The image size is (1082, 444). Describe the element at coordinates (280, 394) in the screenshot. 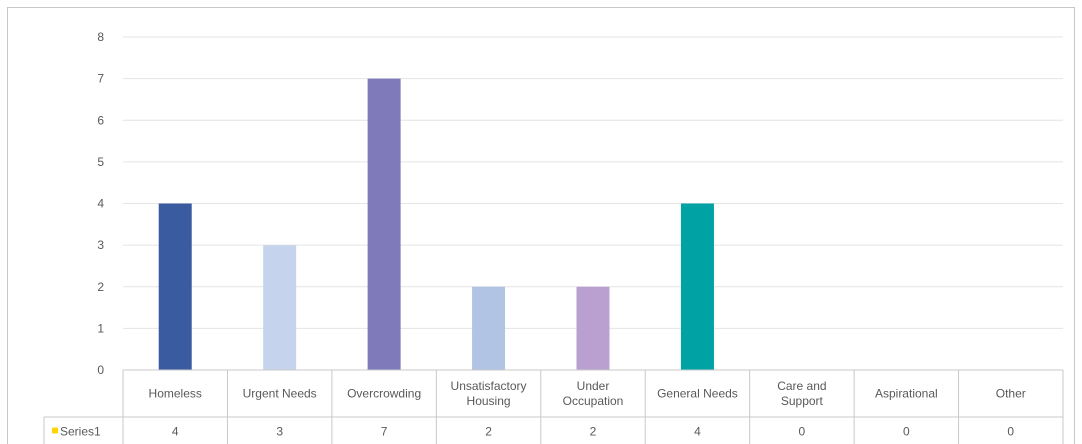

I see `category-label: Urgent Needs` at that location.